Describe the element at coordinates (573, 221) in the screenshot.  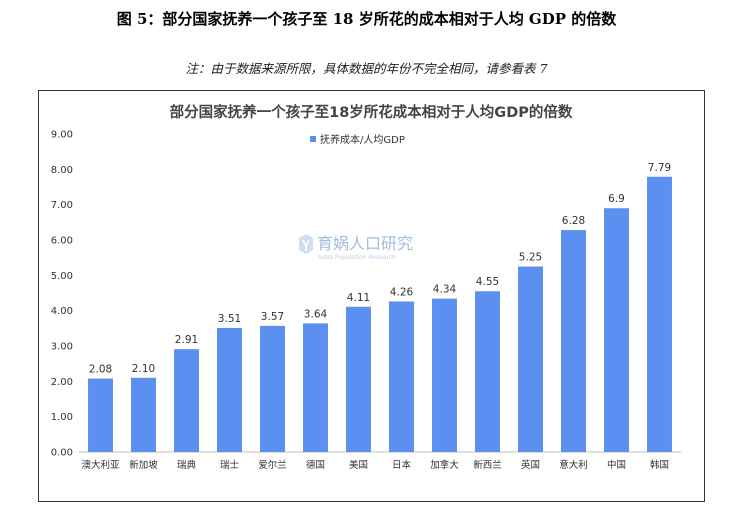
I see `data-label: 6.28` at that location.